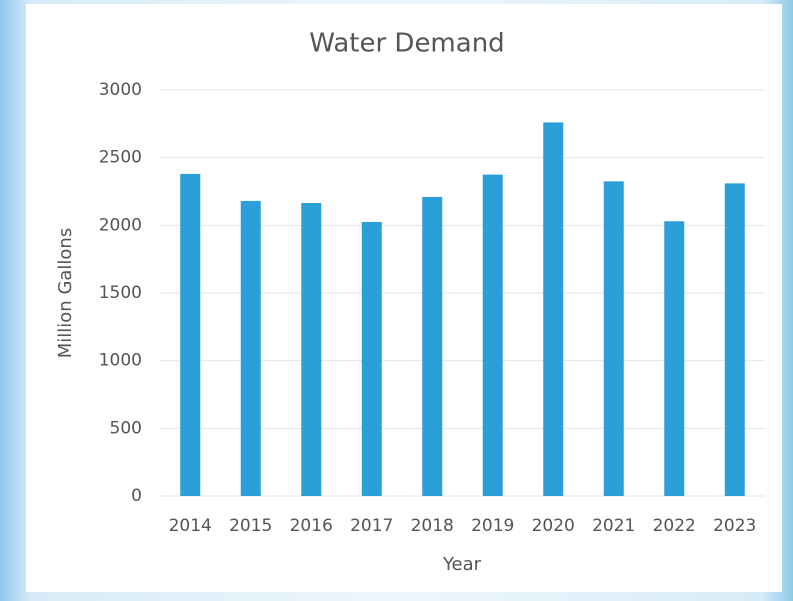 Image resolution: width=793 pixels, height=601 pixels. I want to click on y-tick-label: 3000, so click(120, 90).